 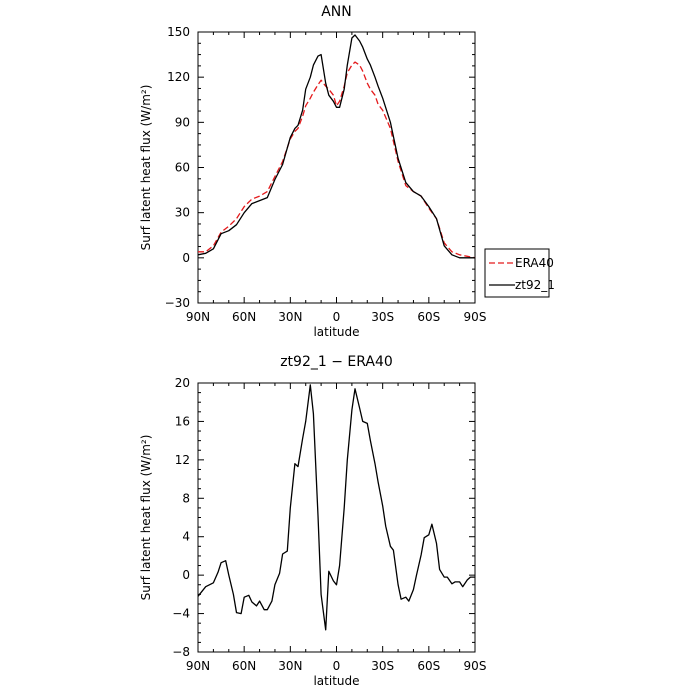 I want to click on y-tick-label: 8, so click(x=186, y=498).